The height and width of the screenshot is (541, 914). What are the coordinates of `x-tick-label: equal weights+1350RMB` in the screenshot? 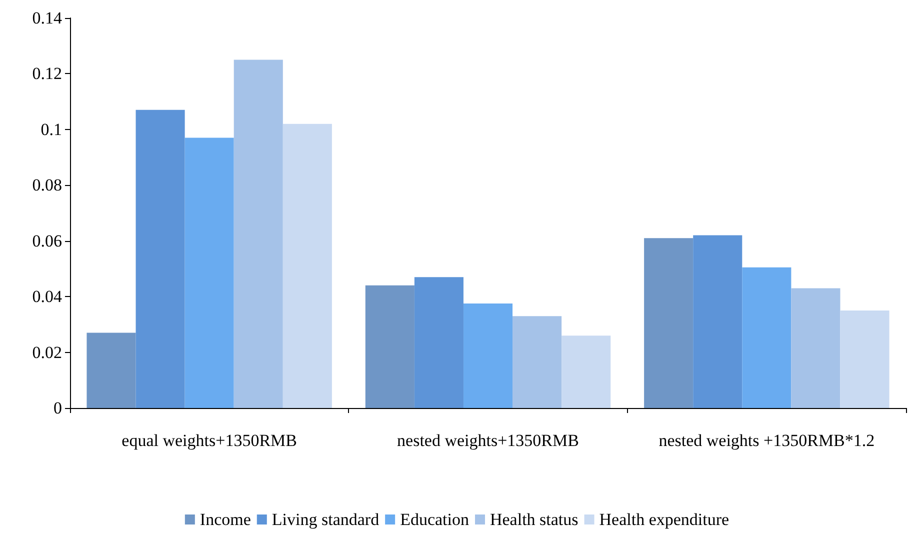 It's located at (210, 440).